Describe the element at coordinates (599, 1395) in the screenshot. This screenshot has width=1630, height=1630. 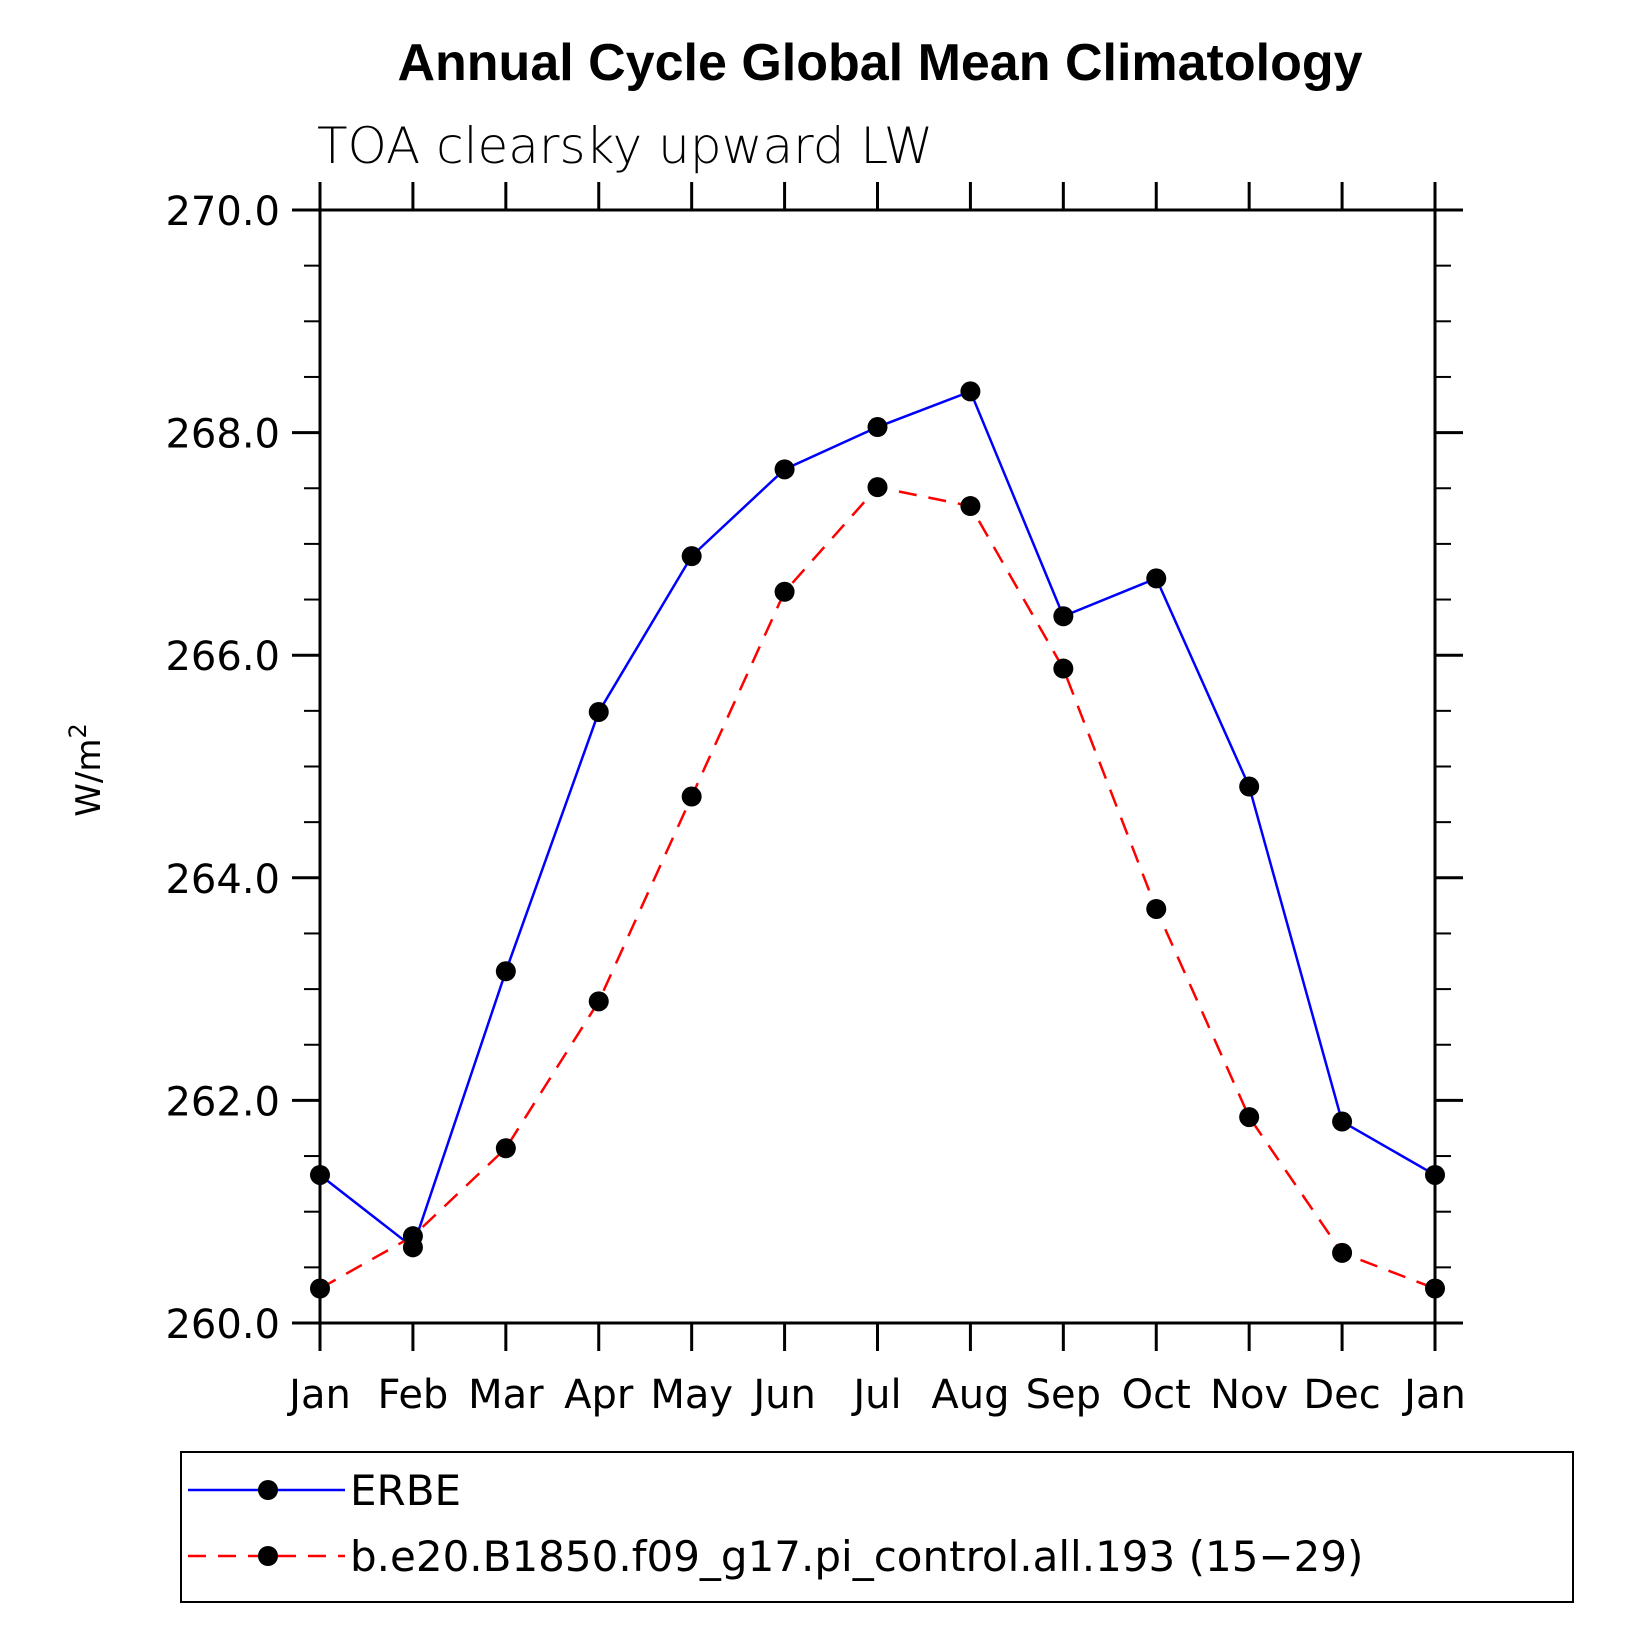
I see `x-tick-label: Apr` at that location.